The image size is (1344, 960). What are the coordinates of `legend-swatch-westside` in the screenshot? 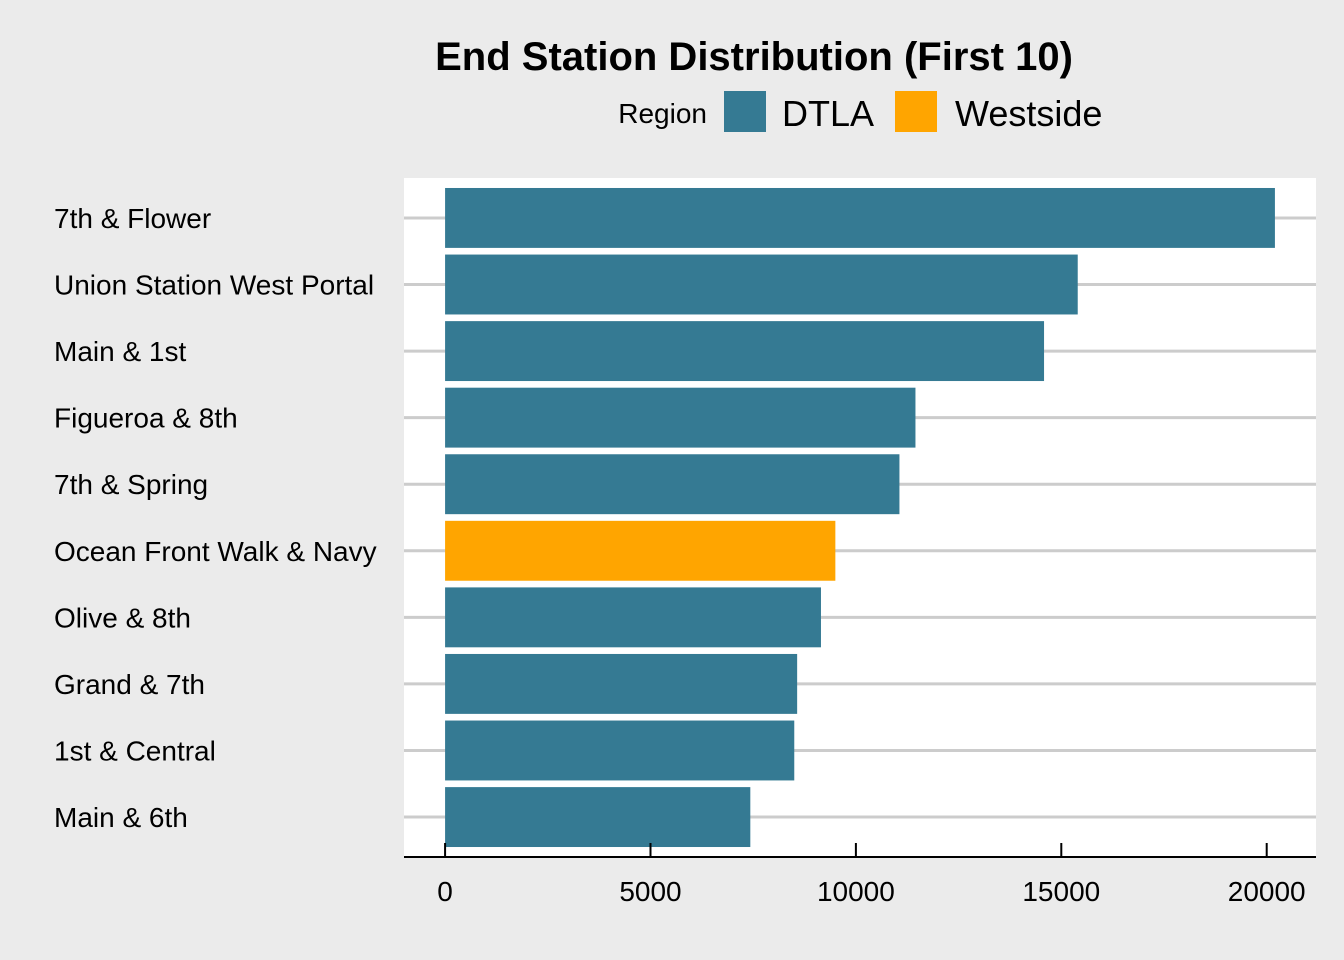 It's located at (916, 111).